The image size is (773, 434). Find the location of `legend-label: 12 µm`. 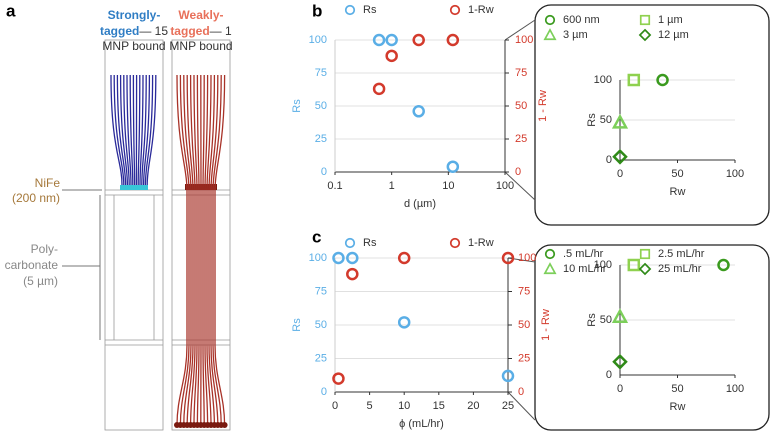

legend-label: 12 µm is located at coordinates (673, 35).